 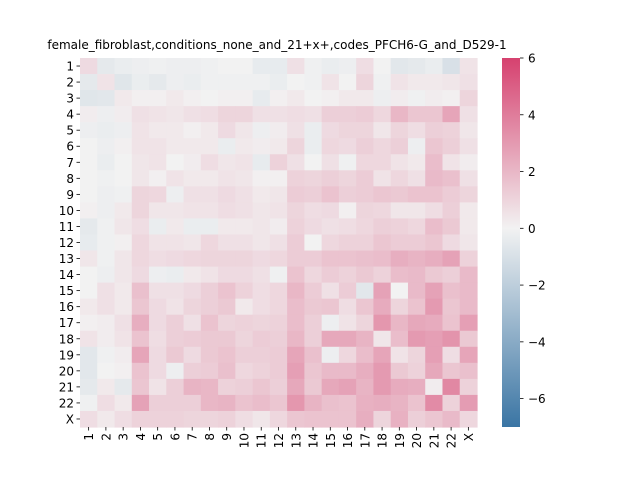 I want to click on y-tick-label: 1, so click(x=70, y=67).